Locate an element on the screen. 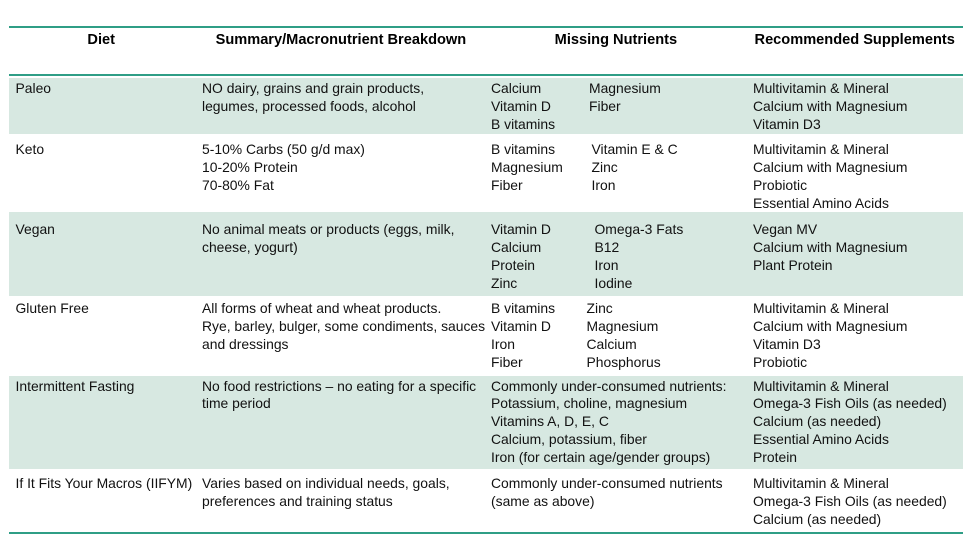  missing-nutrients-cell-a: B vitamins Vitamin D Iron Fiber is located at coordinates (523, 336).